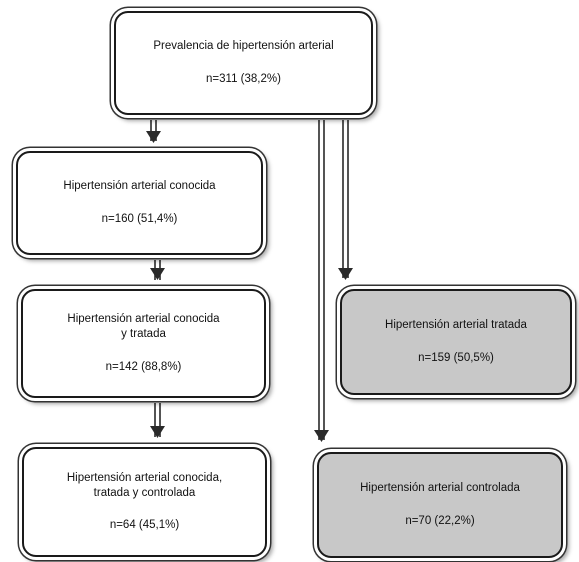 This screenshot has width=579, height=562. Describe the element at coordinates (139, 186) in the screenshot. I see `box-known-title: Hipertensión arterial conocida` at that location.